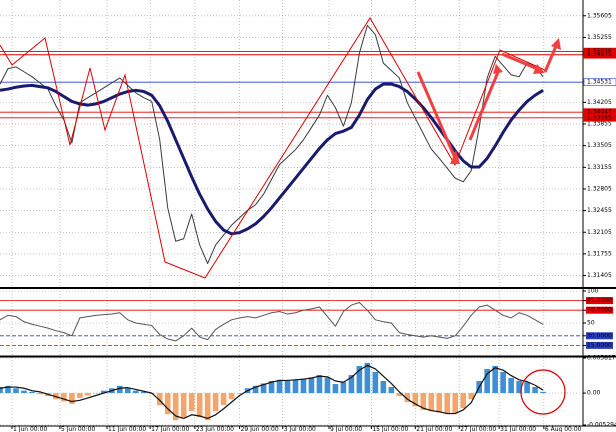 The width and height of the screenshot is (616, 432). What do you see at coordinates (518, 429) in the screenshot?
I see `x-tick-label: 31 Jul 00:00` at bounding box center [518, 429].